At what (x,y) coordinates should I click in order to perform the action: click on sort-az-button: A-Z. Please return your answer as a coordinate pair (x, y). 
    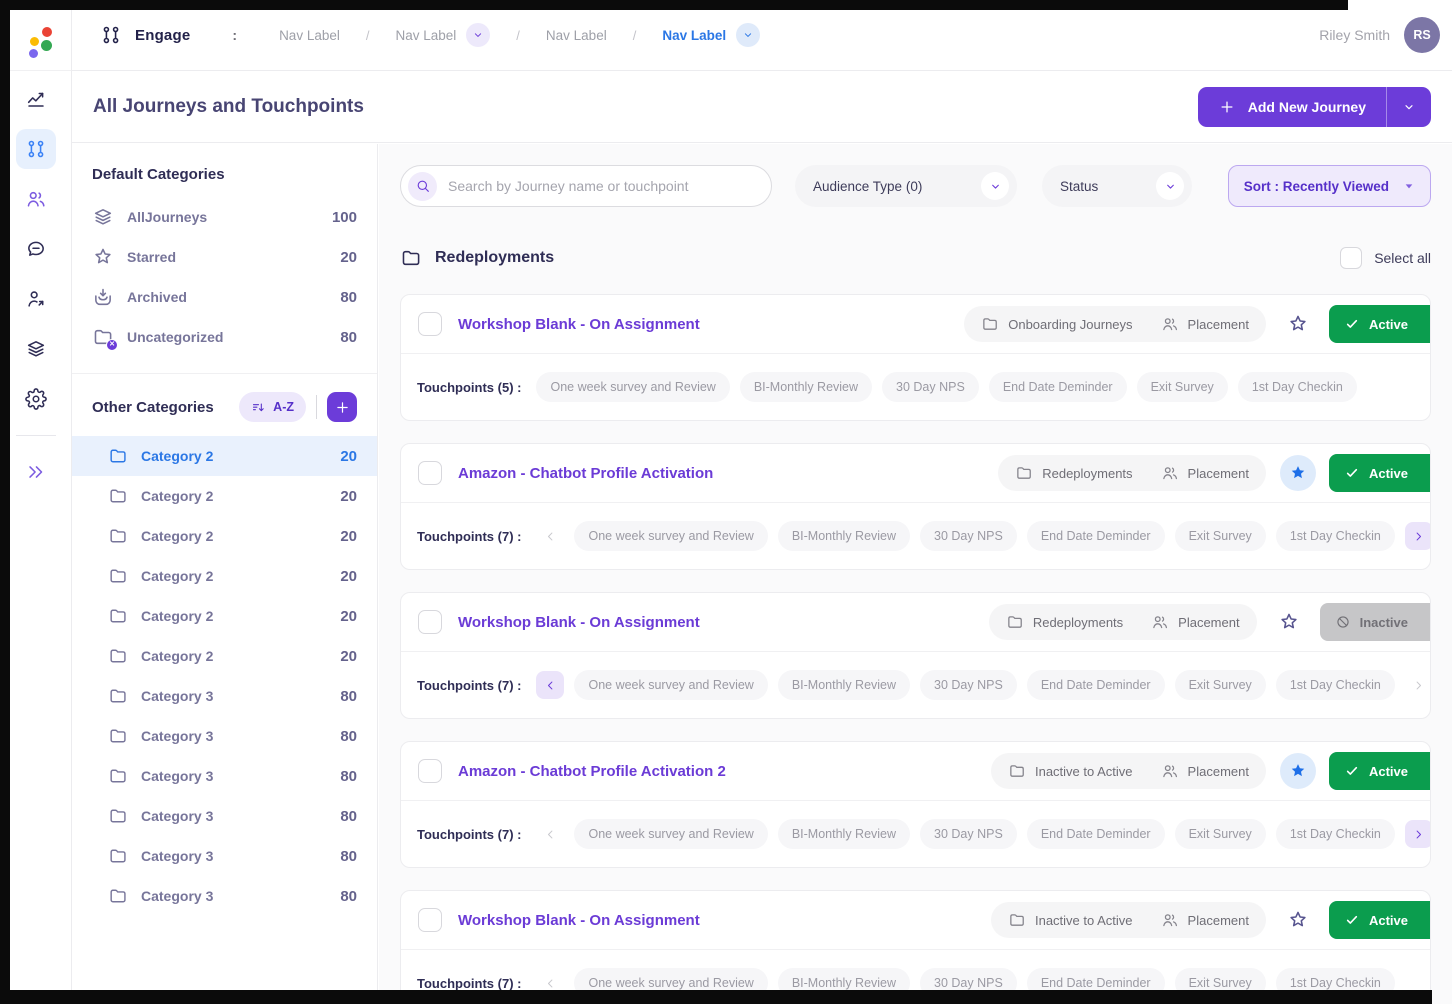
    Looking at the image, I should click on (272, 407).